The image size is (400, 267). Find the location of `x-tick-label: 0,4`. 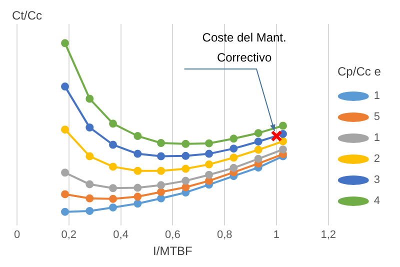

x-tick-label: 0,4 is located at coordinates (120, 235).